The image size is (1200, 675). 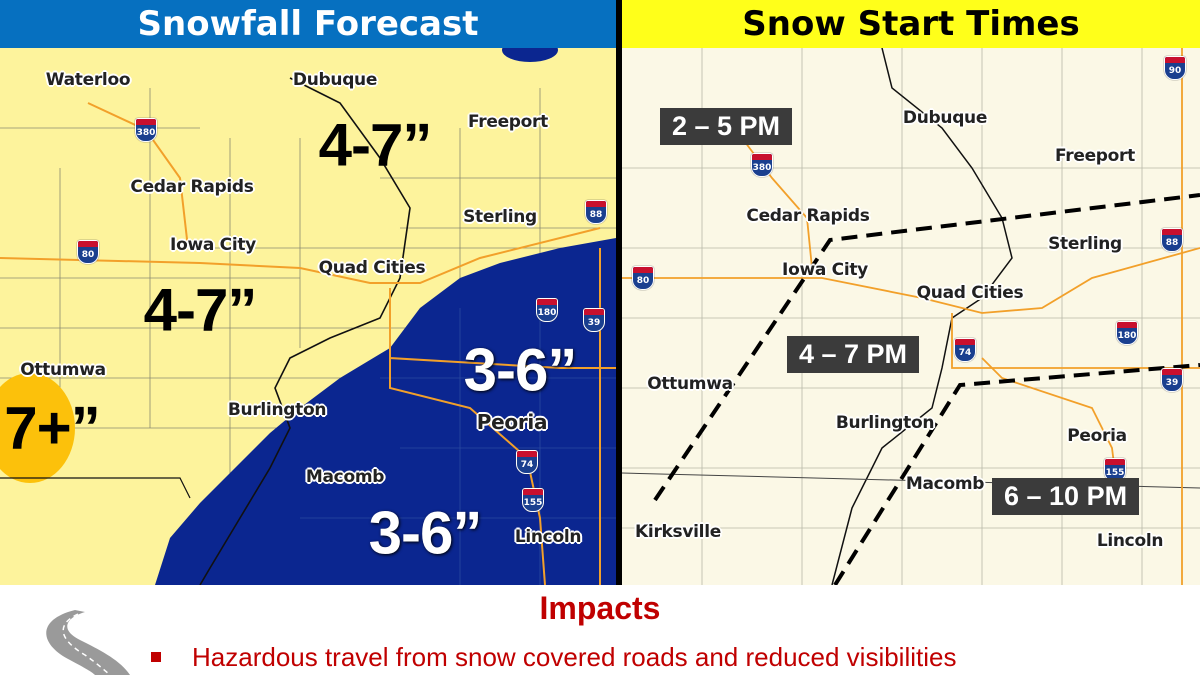 What do you see at coordinates (88, 80) in the screenshot?
I see `city-label: Waterloo` at bounding box center [88, 80].